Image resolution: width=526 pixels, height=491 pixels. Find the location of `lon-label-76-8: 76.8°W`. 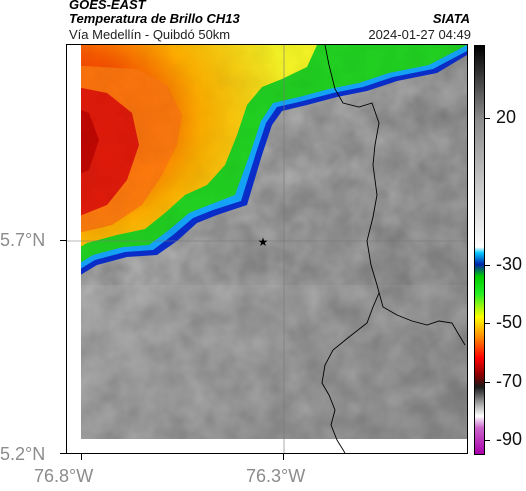

lon-label-76-8: 76.8°W is located at coordinates (64, 476).